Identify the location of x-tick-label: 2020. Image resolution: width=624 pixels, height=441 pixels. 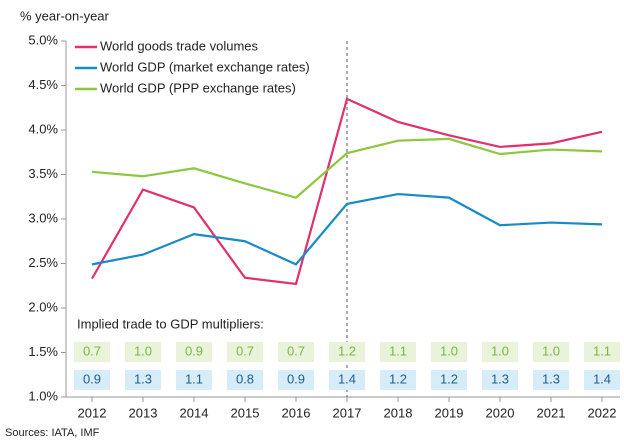
(500, 412).